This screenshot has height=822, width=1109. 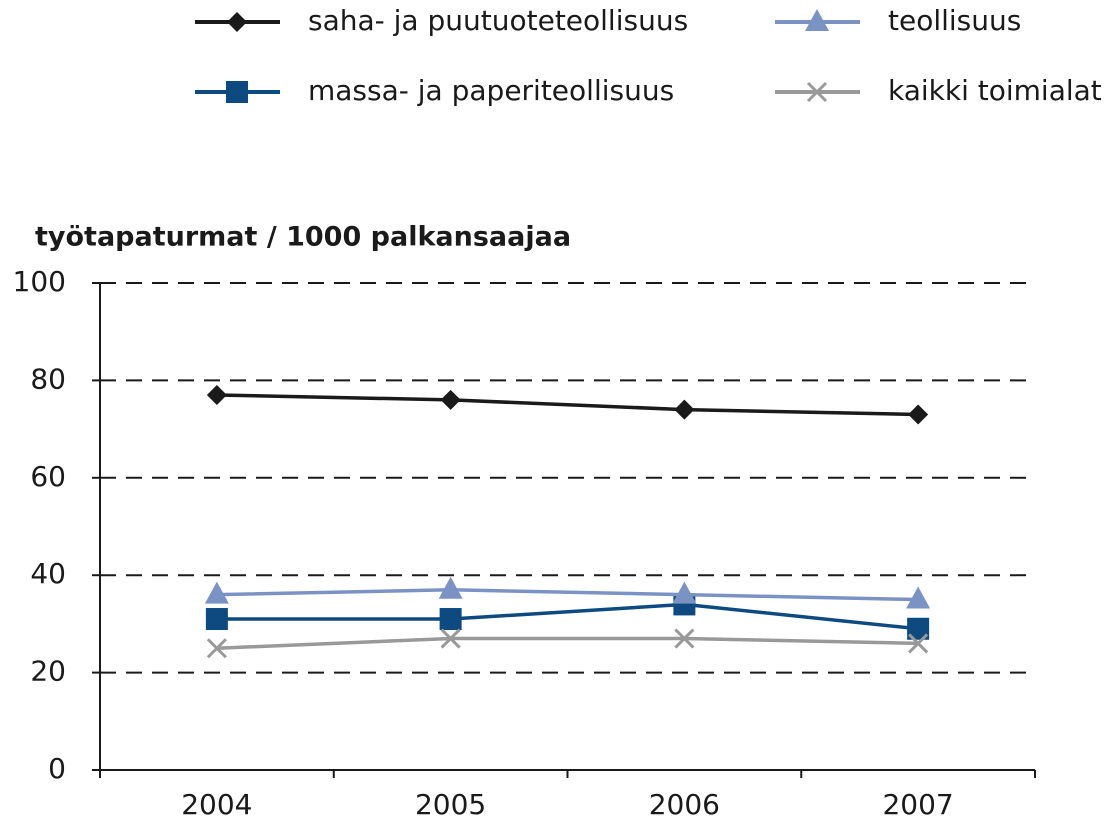 I want to click on y-tick-label: 0, so click(x=57, y=768).